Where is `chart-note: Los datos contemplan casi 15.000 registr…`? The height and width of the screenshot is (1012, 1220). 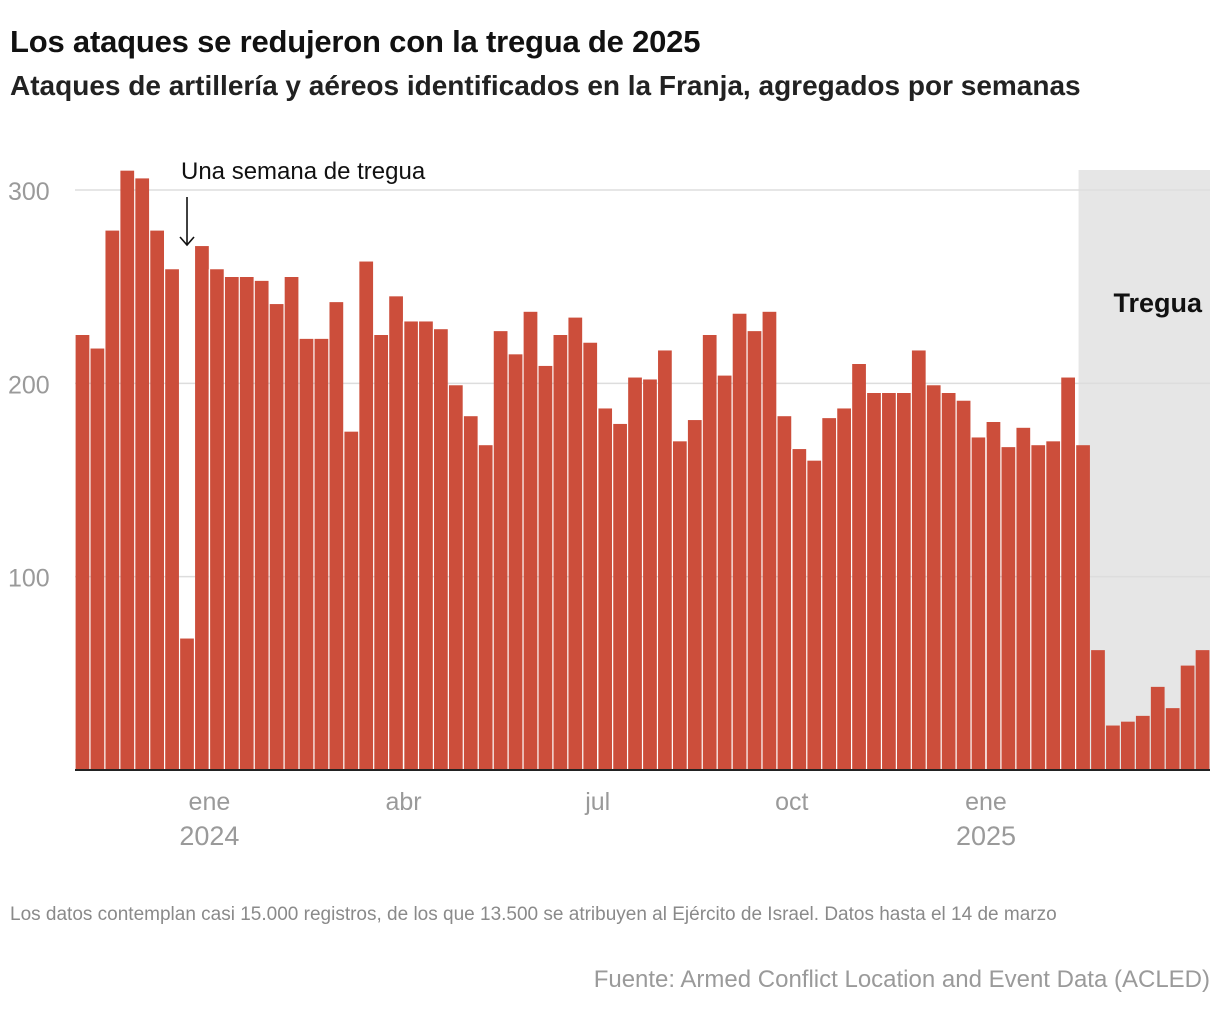
chart-note: Los datos contemplan casi 15.000 registr… is located at coordinates (533, 914).